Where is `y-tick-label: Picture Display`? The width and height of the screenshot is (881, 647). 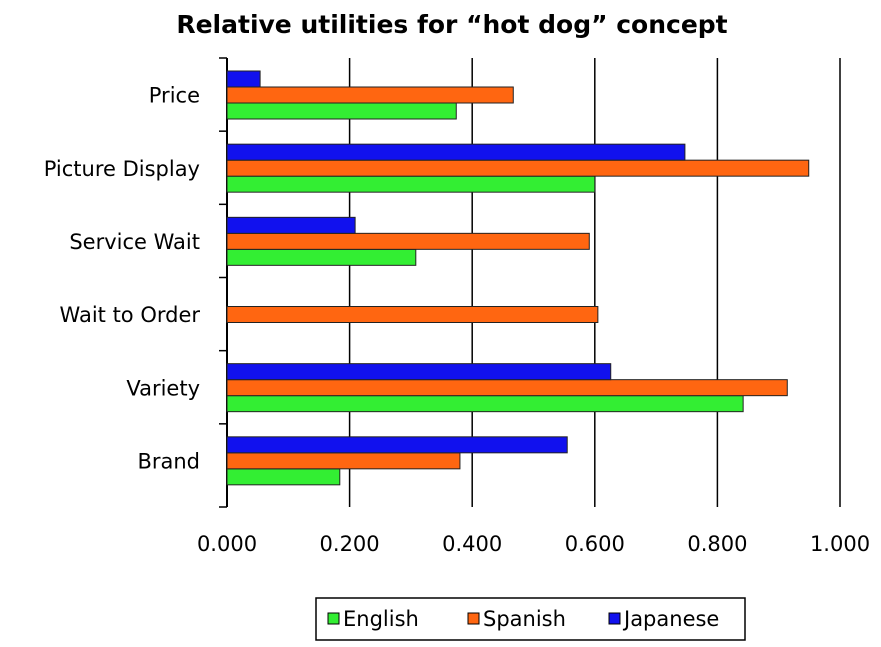
y-tick-label: Picture Display is located at coordinates (122, 169).